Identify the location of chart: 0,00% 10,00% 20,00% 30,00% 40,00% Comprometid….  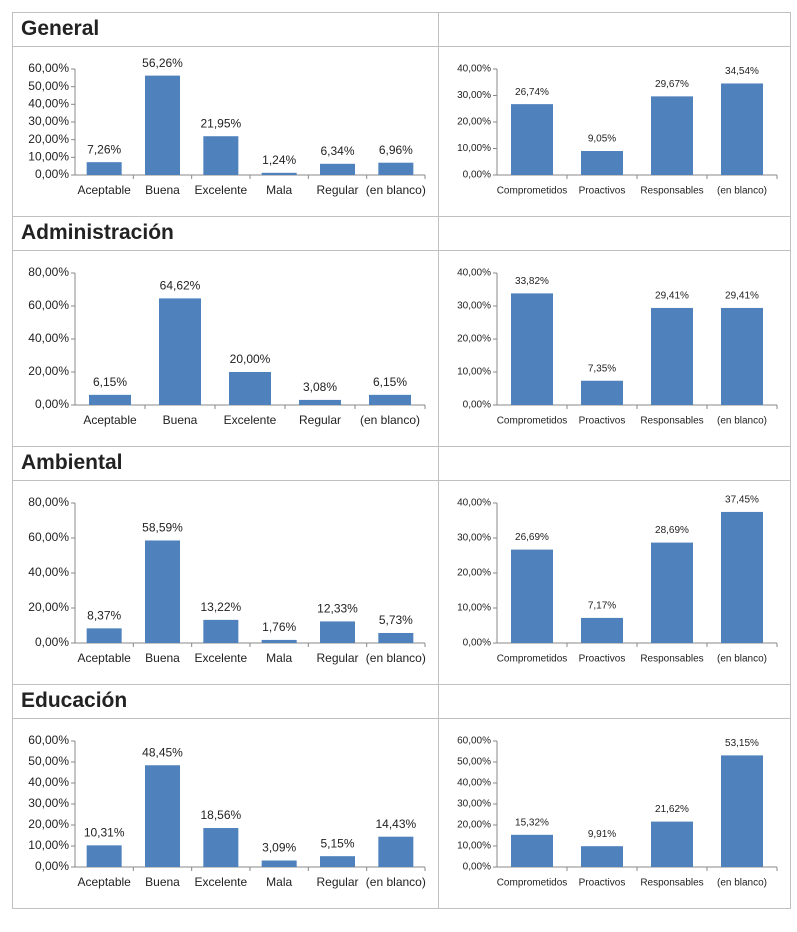
(617, 347).